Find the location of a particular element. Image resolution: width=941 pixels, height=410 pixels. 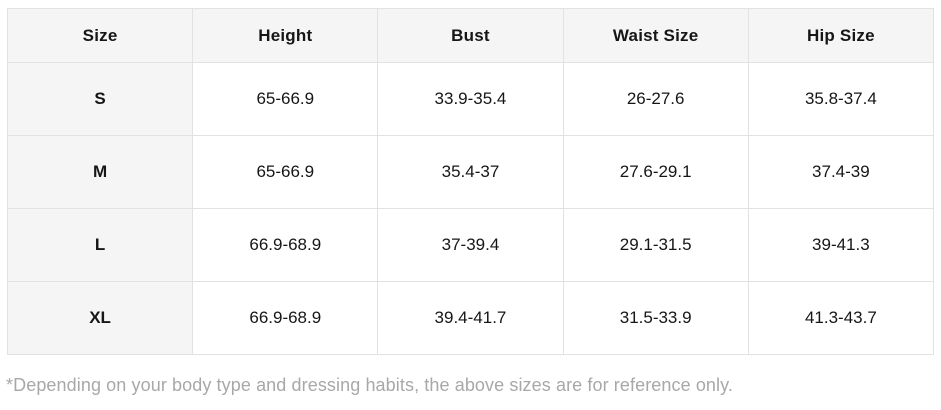

size-label: M is located at coordinates (100, 172).